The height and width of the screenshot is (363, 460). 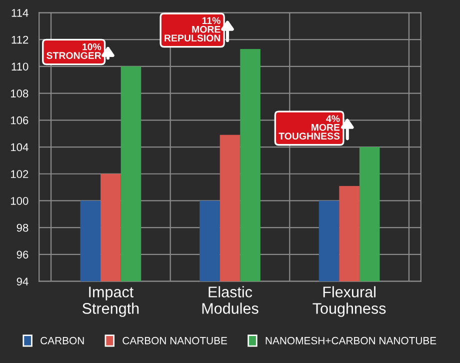 What do you see at coordinates (22, 228) in the screenshot?
I see `y-tick-label: 98` at bounding box center [22, 228].